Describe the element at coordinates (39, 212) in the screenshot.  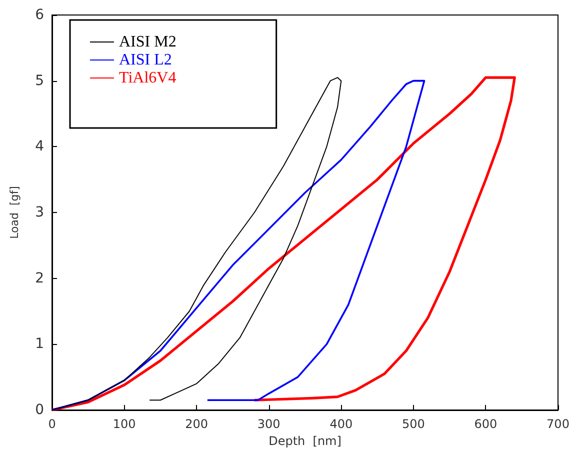
I see `y-tick-label: 3` at that location.